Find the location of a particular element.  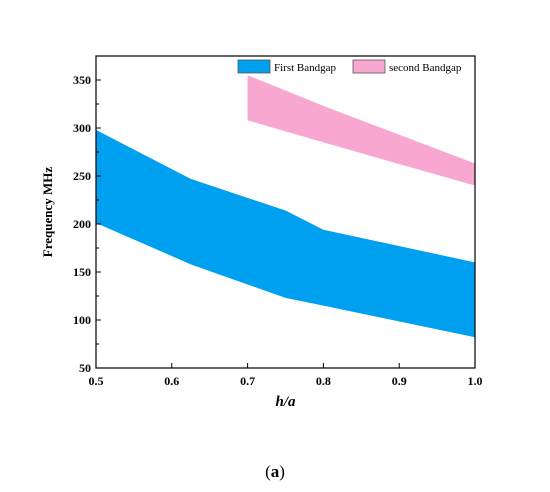

y-tick-label: 350 is located at coordinates (82, 80).